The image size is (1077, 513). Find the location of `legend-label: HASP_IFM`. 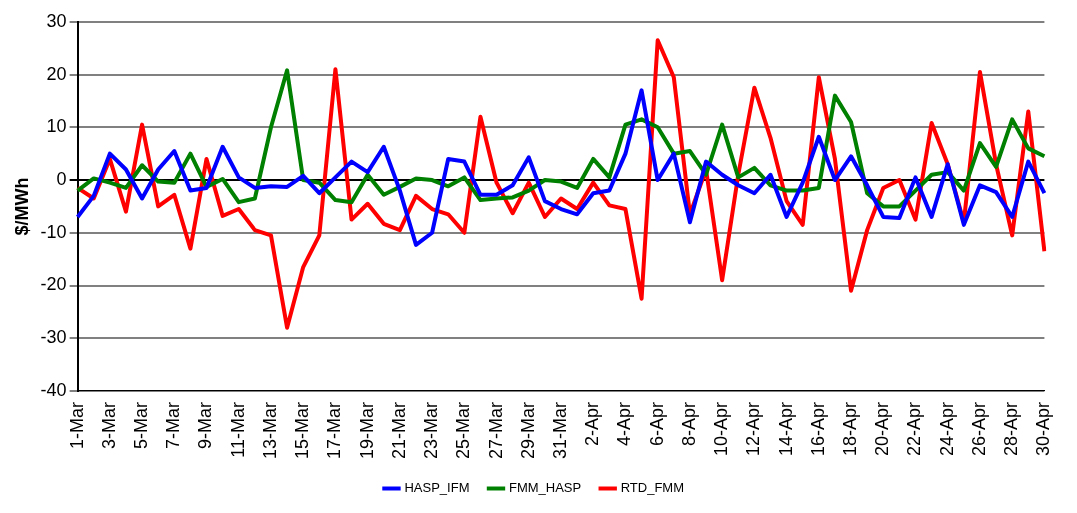

legend-label: HASP_IFM is located at coordinates (437, 488).